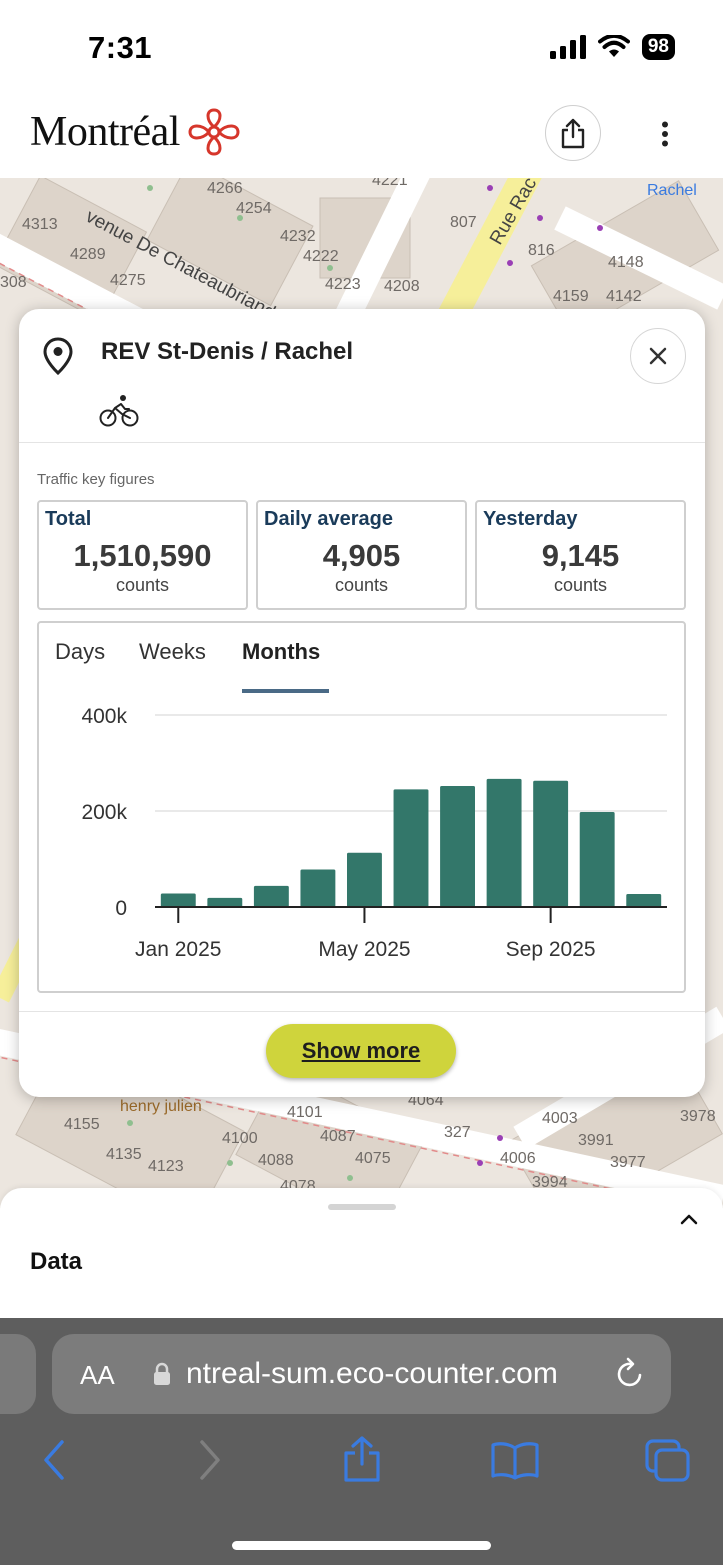 This screenshot has height=1565, width=723. Describe the element at coordinates (105, 132) in the screenshot. I see `logo-text: Montréal` at that location.